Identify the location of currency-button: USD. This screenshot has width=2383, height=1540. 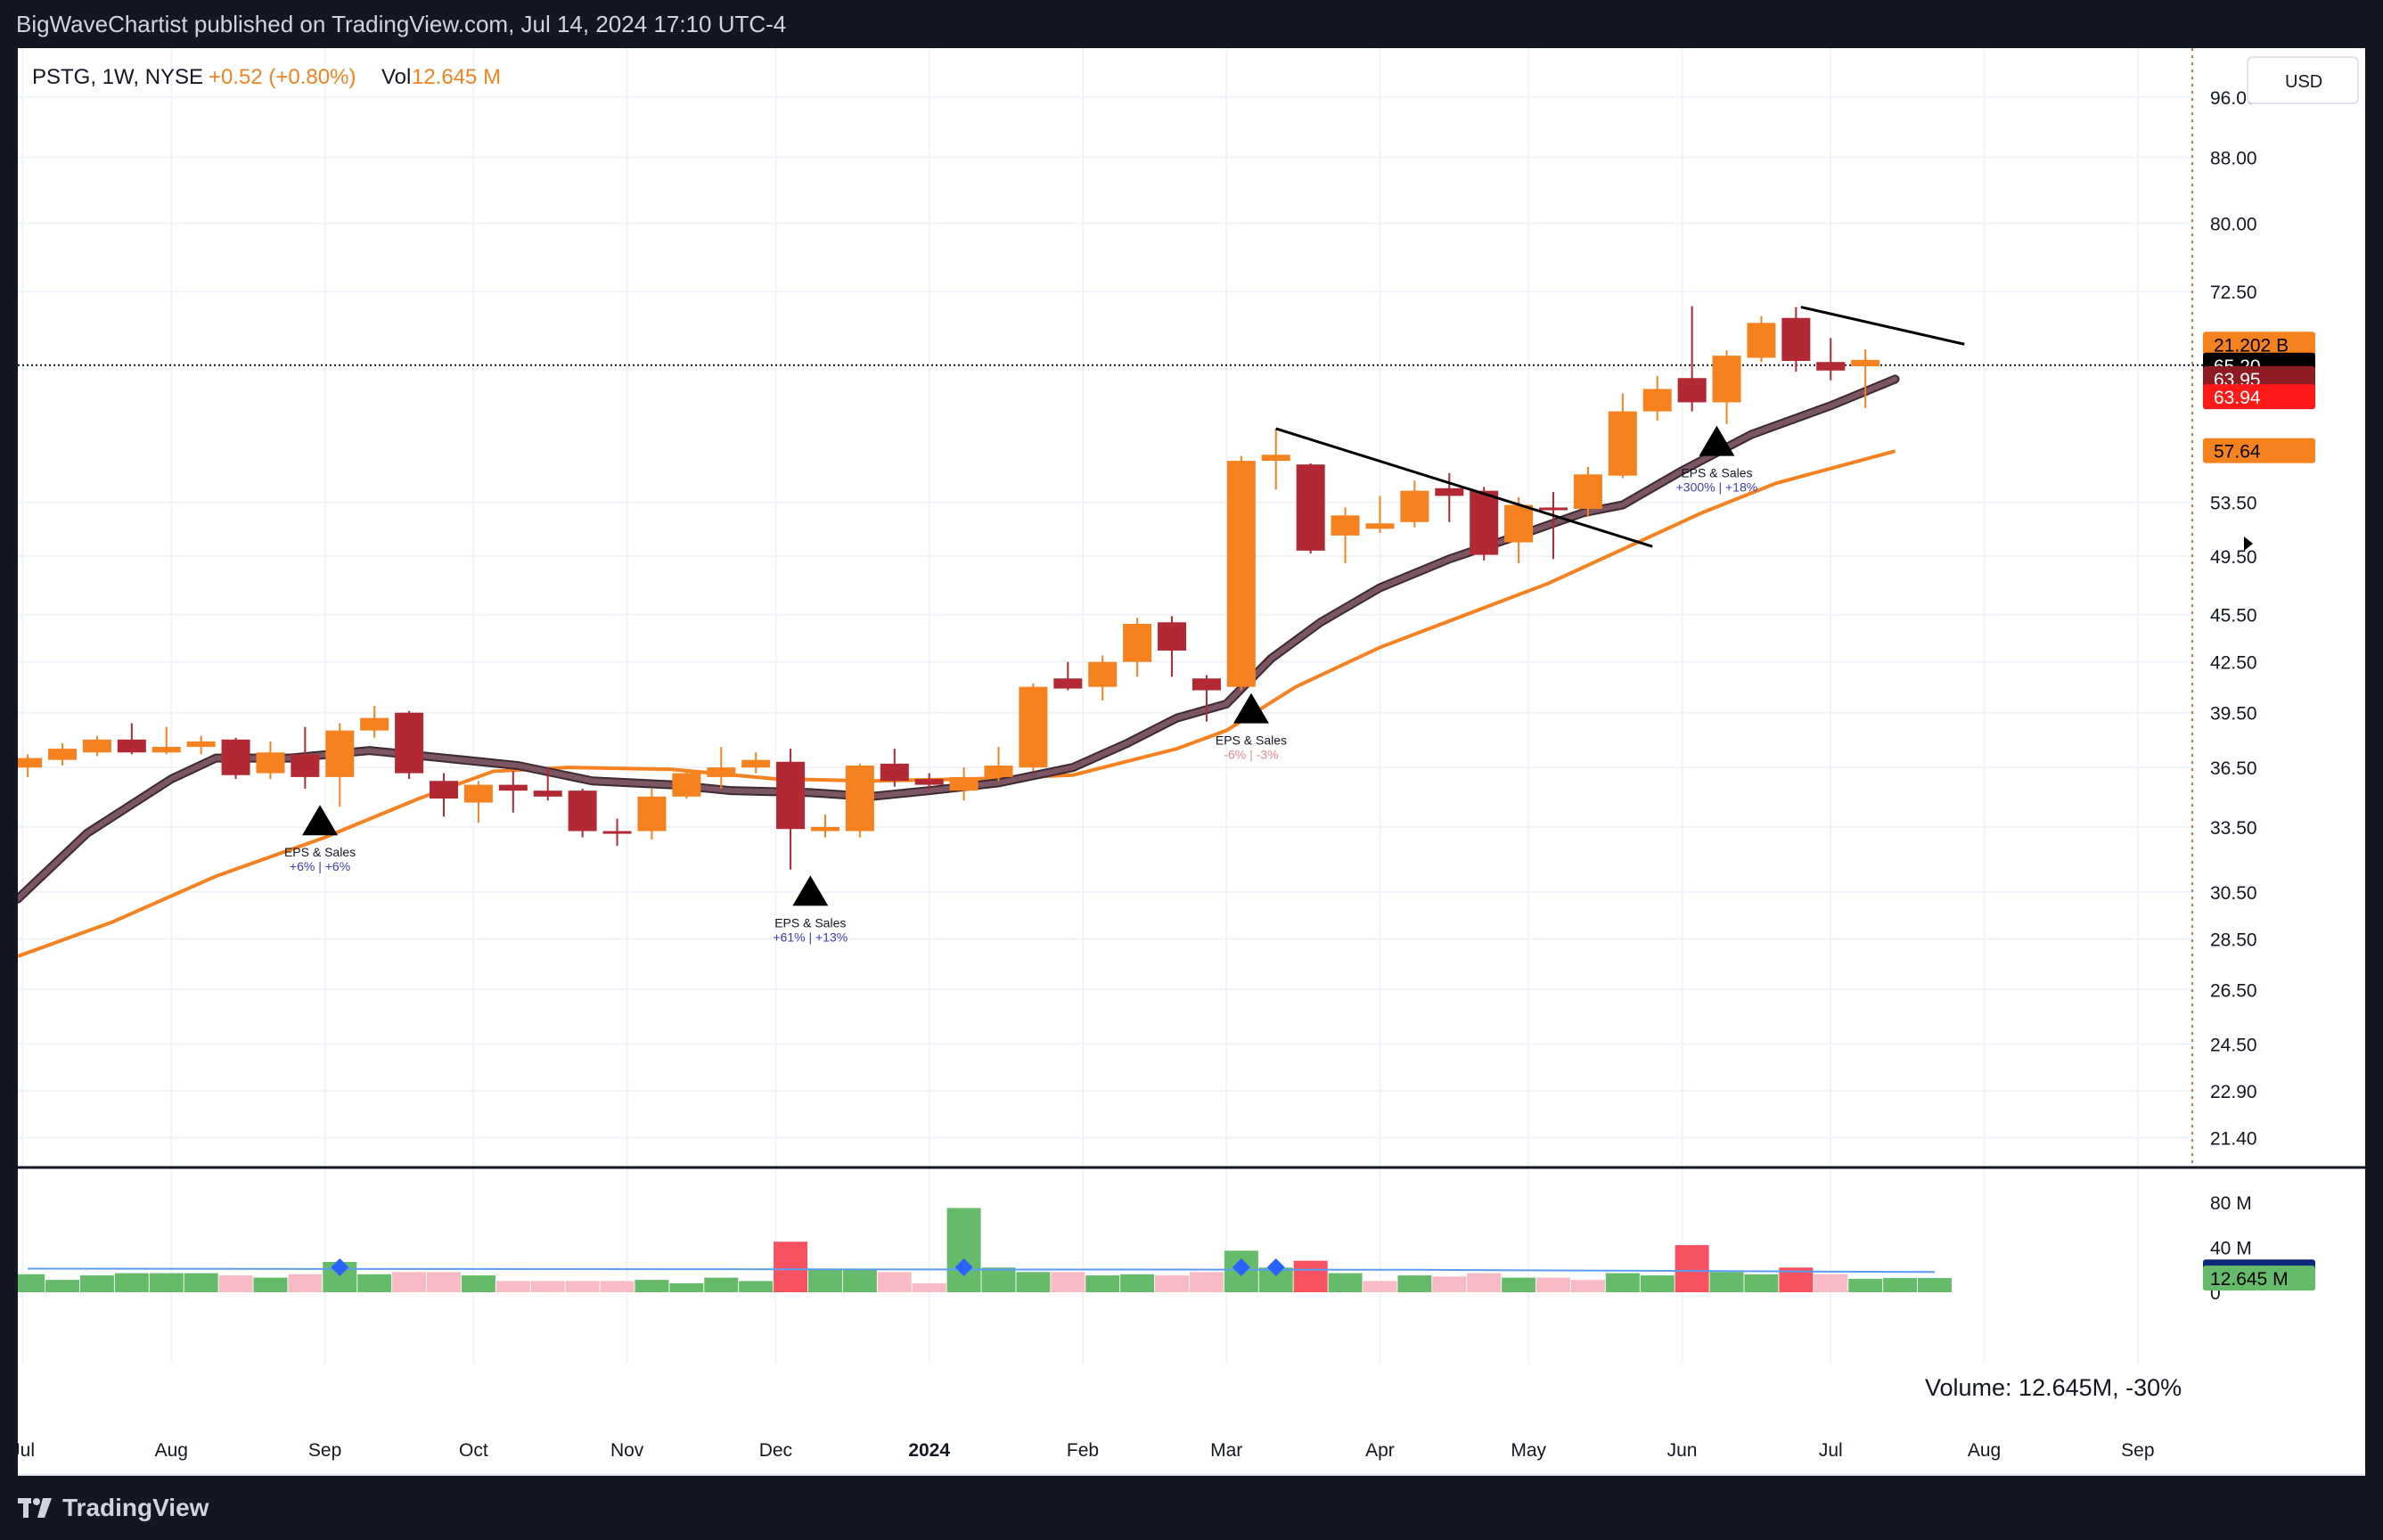
(2303, 80).